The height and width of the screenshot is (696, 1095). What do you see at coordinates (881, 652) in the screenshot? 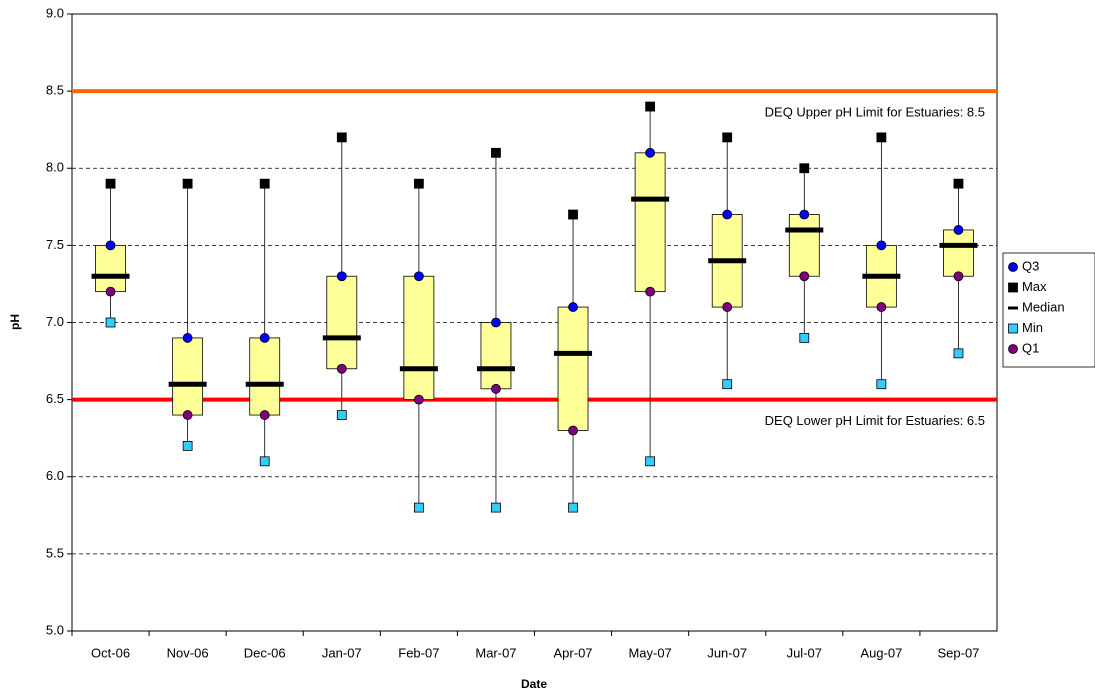
I see `x-tick-label: Aug-07` at bounding box center [881, 652].